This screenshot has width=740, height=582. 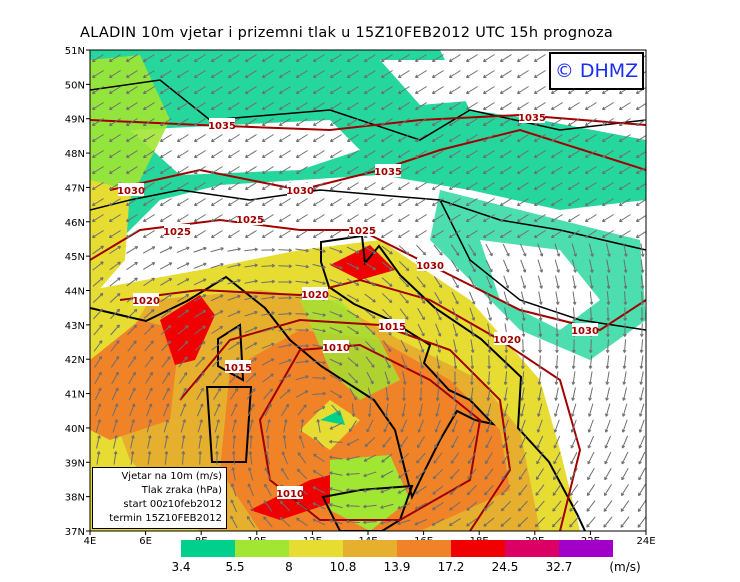 What do you see at coordinates (208, 548) in the screenshot?
I see `colorbar-swatch` at bounding box center [208, 548].